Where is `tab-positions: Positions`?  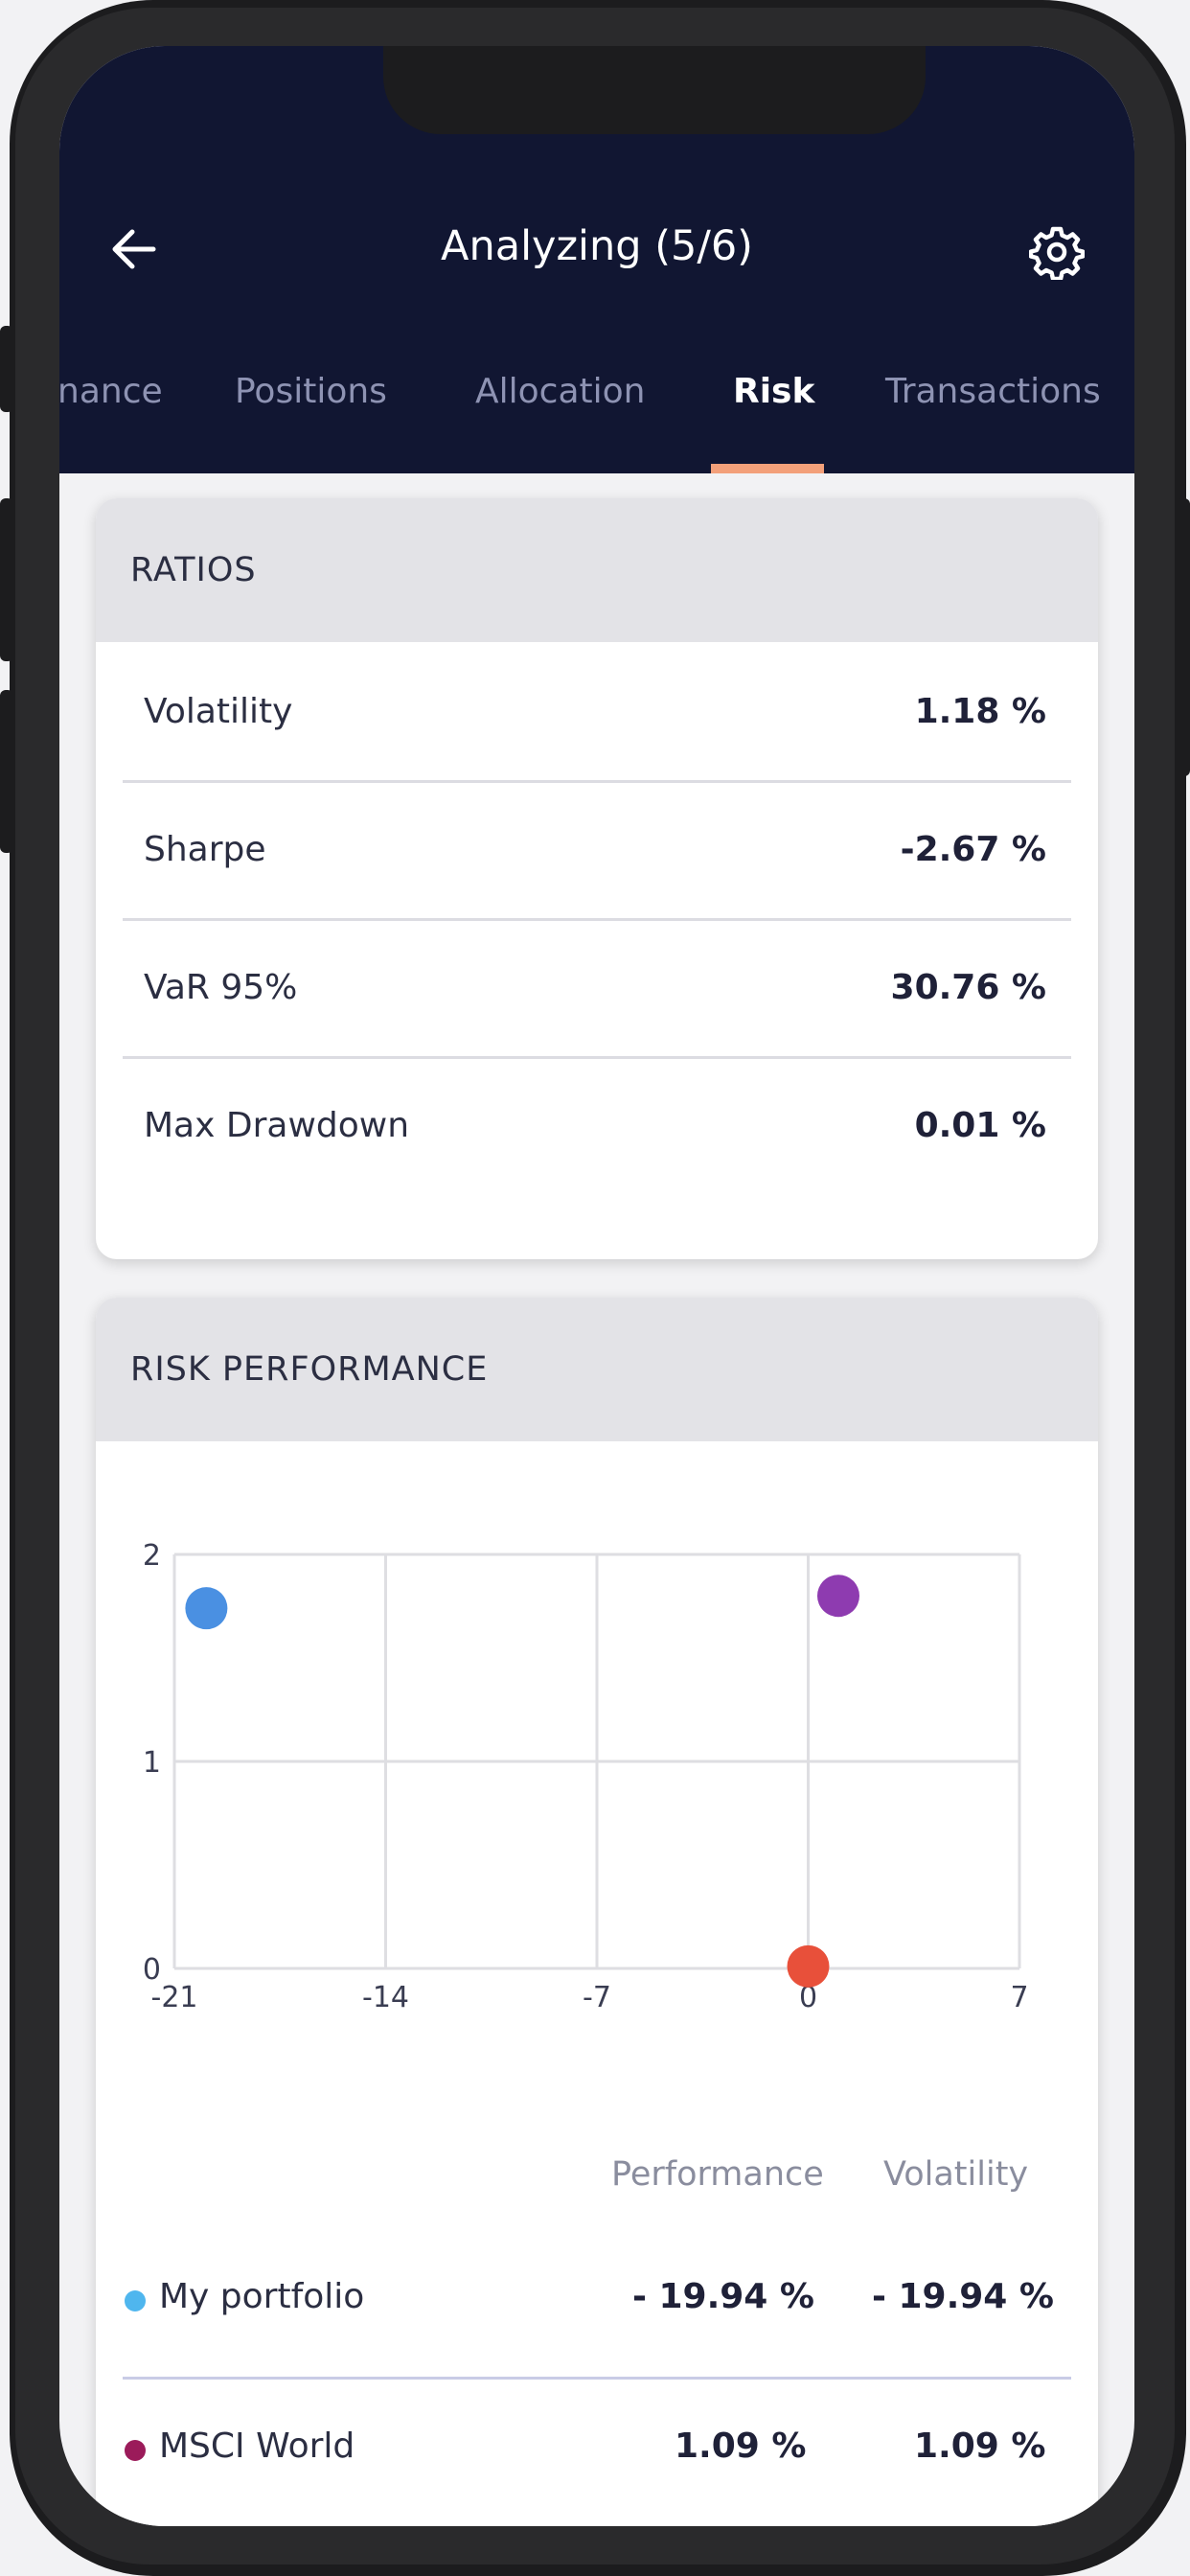
tab-positions: Positions is located at coordinates (311, 391).